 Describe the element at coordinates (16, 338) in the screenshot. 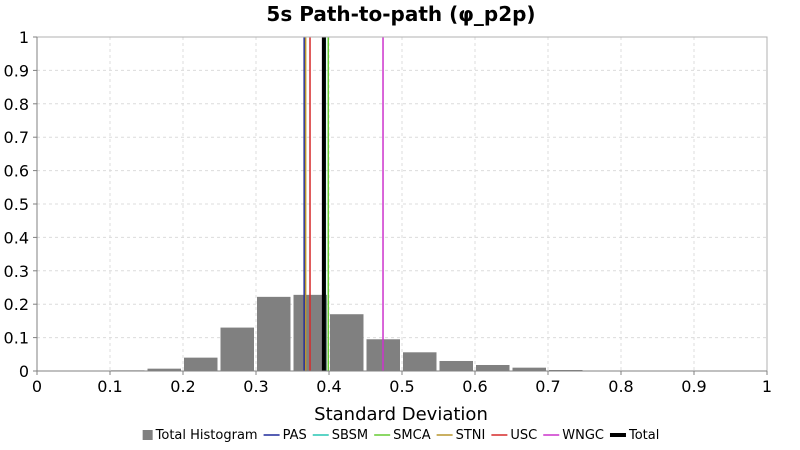

I see `y-tick-label: 0.1` at that location.